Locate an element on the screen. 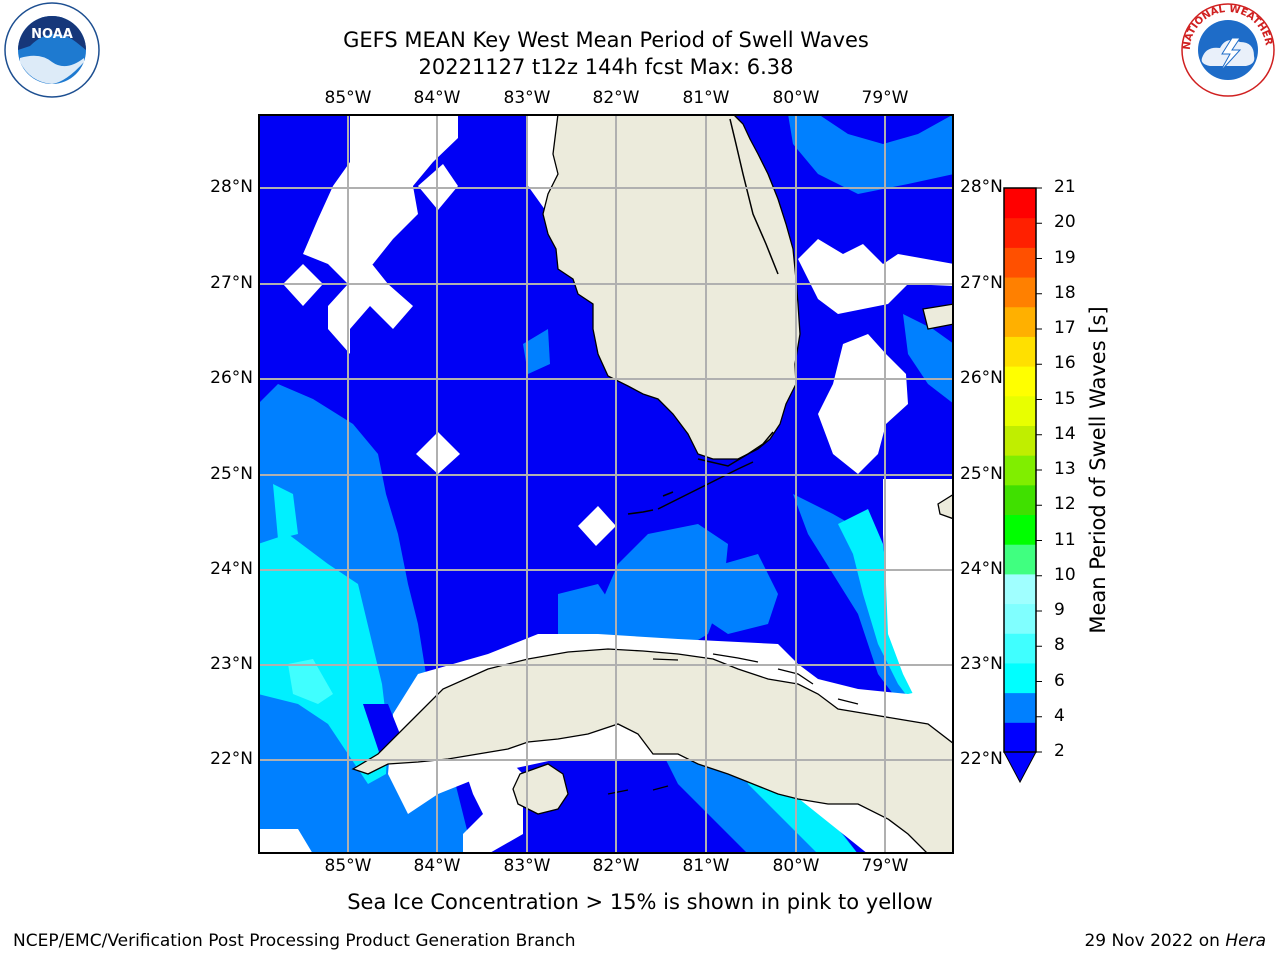 The width and height of the screenshot is (1280, 960). lon-label-bottom: 80°W is located at coordinates (796, 866).